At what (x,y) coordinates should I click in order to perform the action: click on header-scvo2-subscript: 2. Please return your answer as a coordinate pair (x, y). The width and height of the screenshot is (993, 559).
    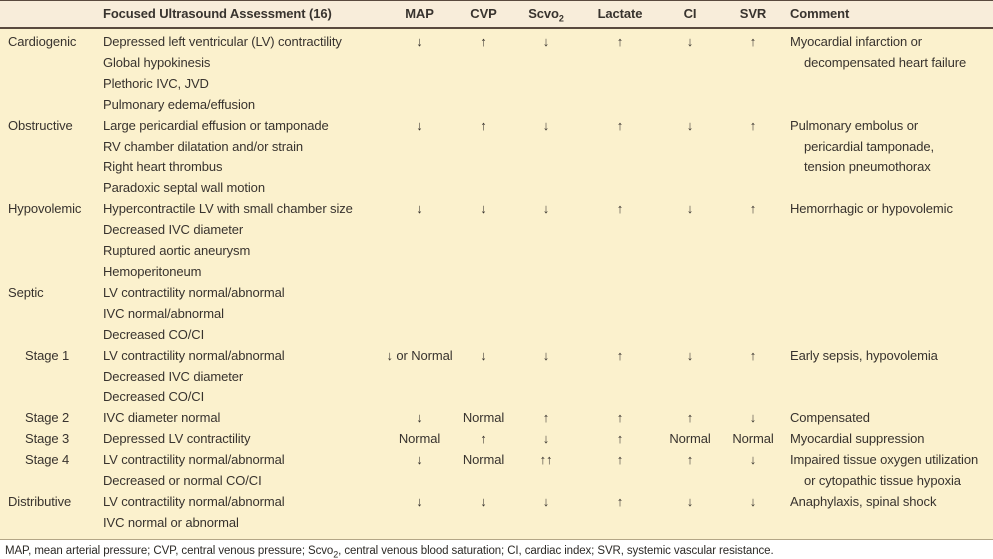
    Looking at the image, I should click on (561, 18).